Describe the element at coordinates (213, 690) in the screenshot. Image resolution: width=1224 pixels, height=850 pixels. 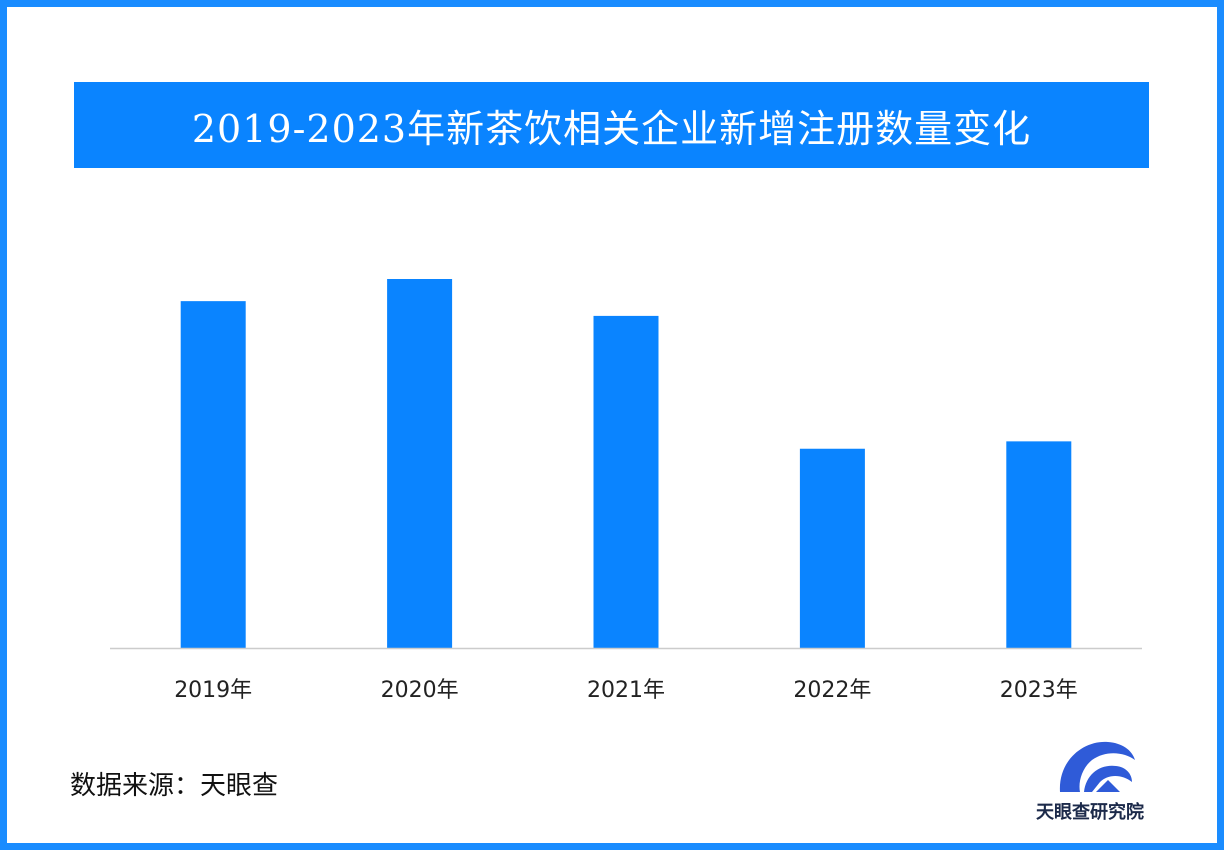
I see `x-tick-label: 2019年` at that location.